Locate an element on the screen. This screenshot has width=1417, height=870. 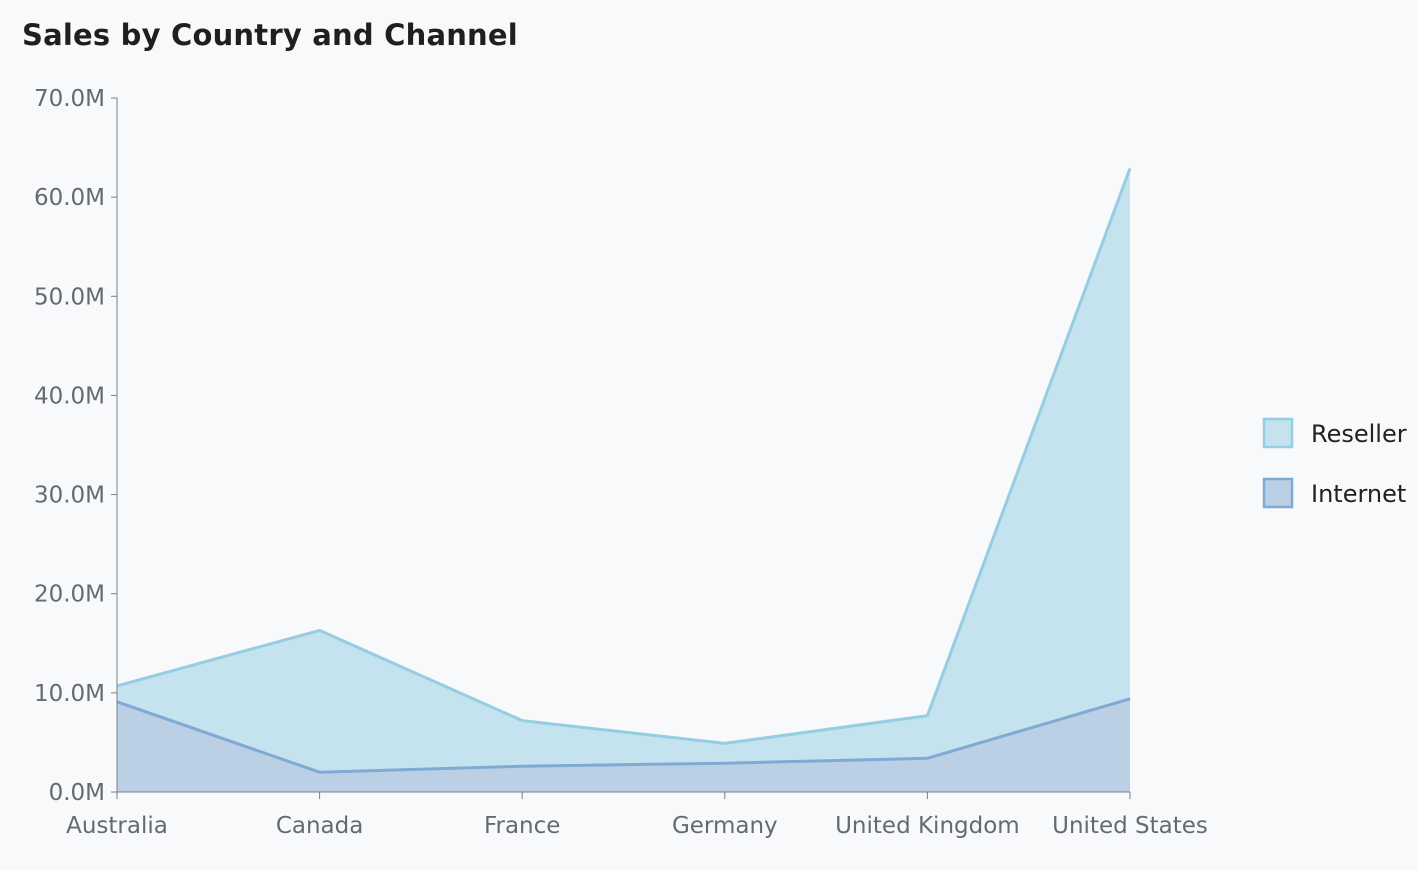
area-internet is located at coordinates (623, 745).